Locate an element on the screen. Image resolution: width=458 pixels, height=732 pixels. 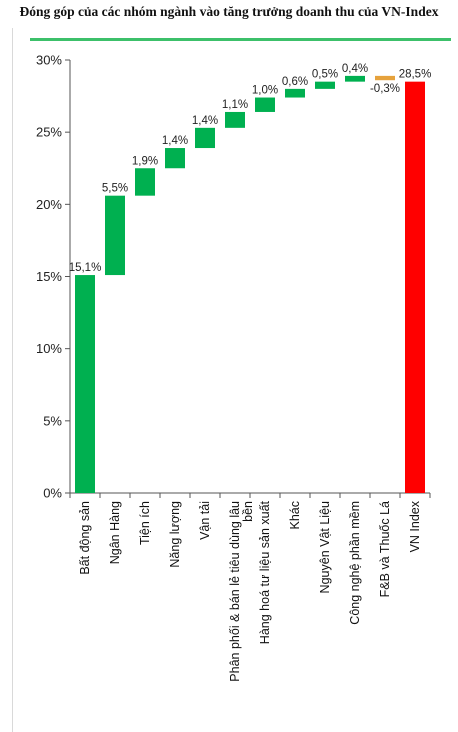
title-rule is located at coordinates (240, 39).